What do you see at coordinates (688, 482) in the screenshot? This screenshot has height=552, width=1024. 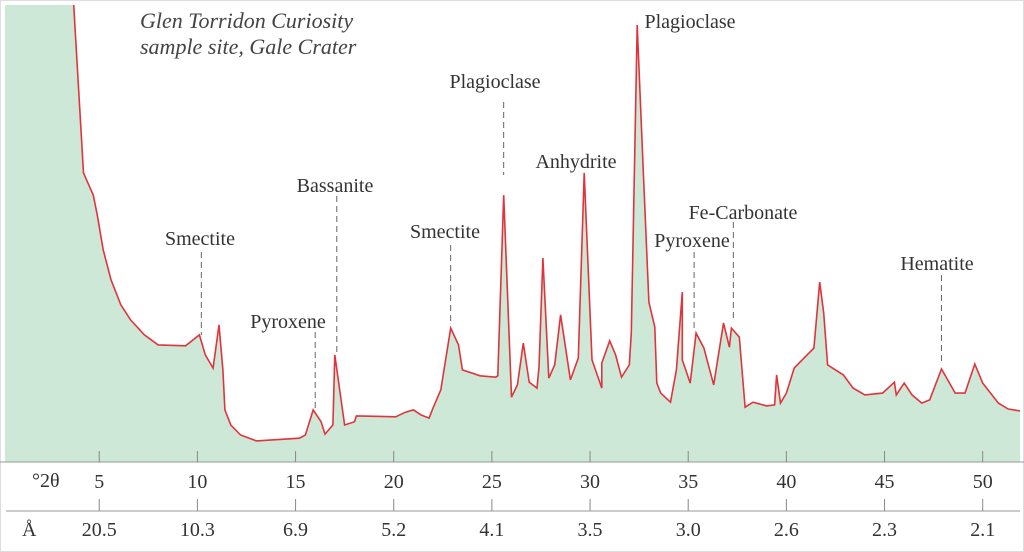 I see `x-tick-label: 35` at bounding box center [688, 482].